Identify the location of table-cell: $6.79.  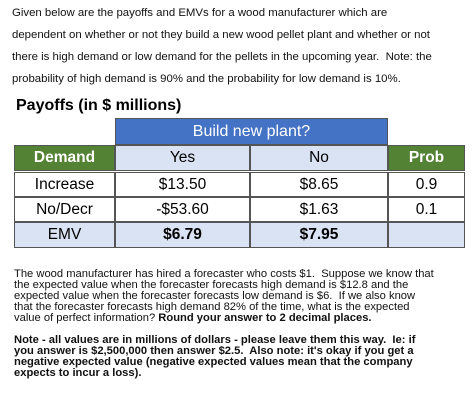
(182, 235).